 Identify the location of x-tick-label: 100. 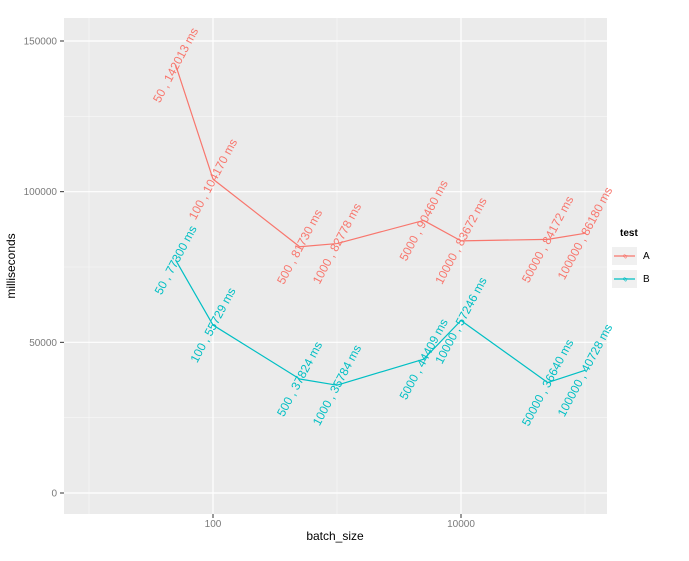
(213, 524).